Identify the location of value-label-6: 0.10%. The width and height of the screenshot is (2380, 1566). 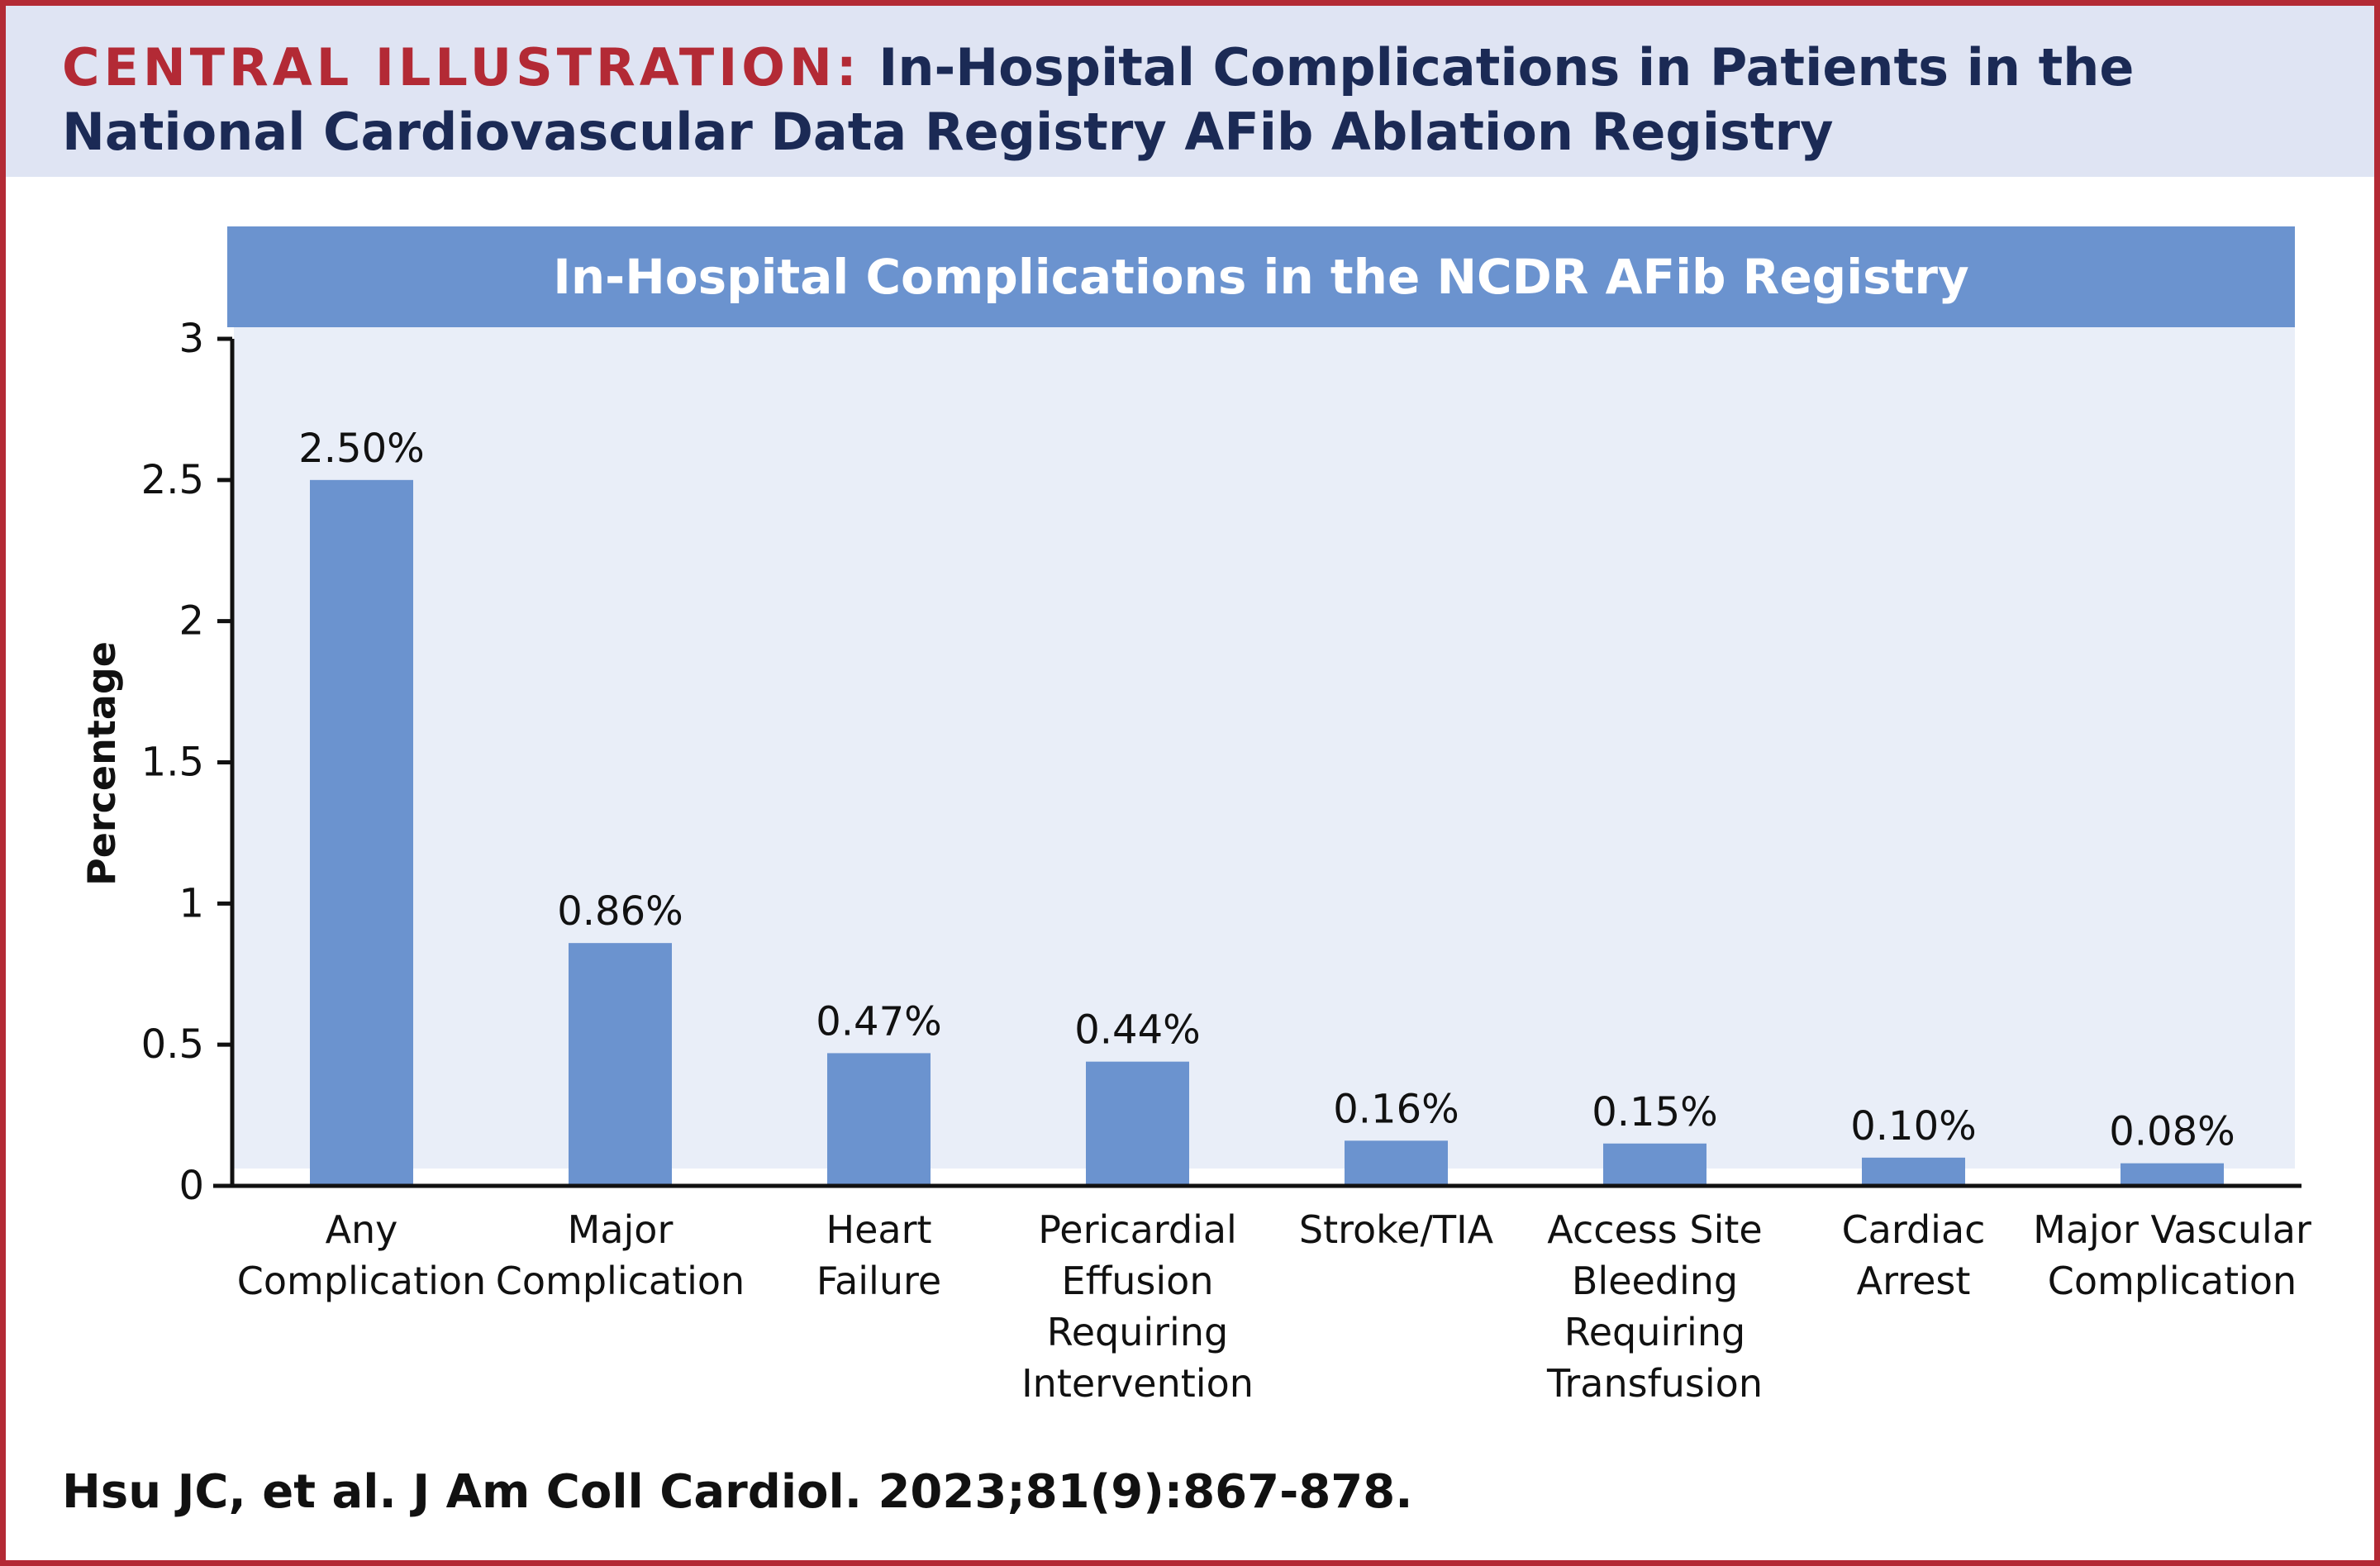
(1913, 1126).